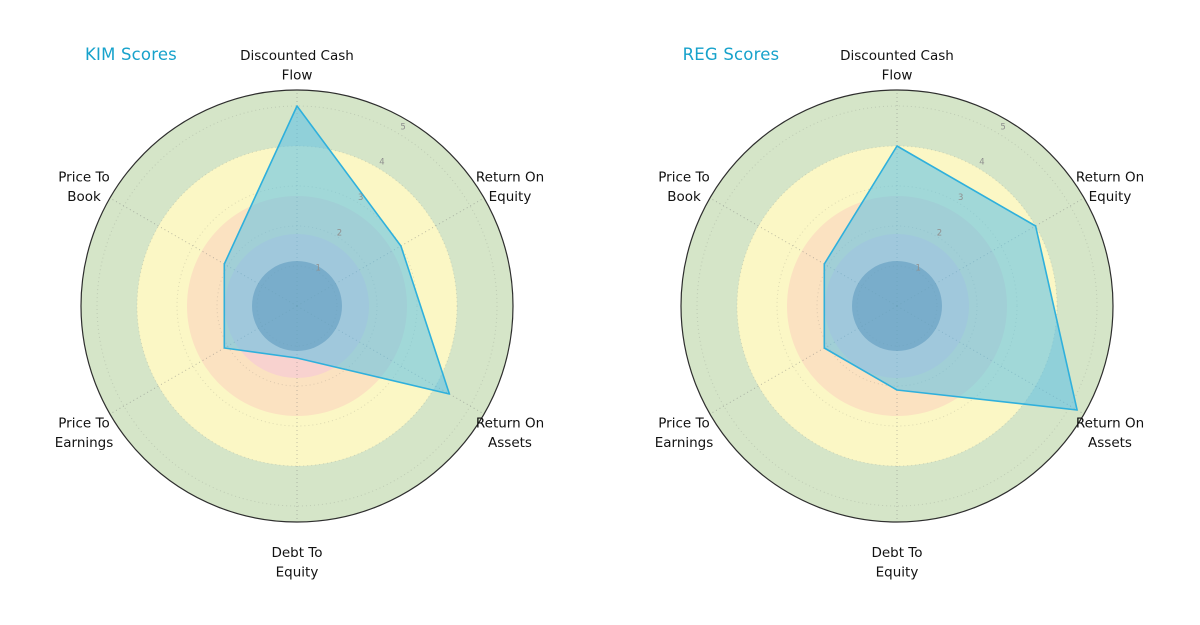 The image size is (1200, 625). Describe the element at coordinates (131, 54) in the screenshot. I see `chart-title: KIM Scores` at that location.